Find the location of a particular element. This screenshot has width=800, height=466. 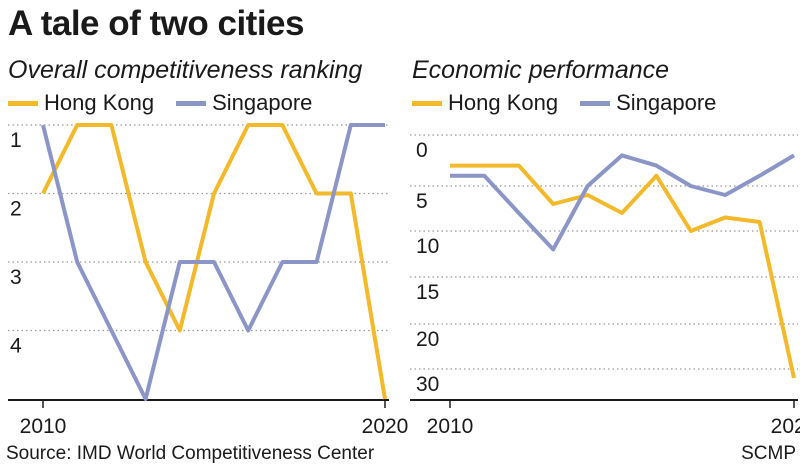

right-x-tick-label: 2010 is located at coordinates (450, 426).